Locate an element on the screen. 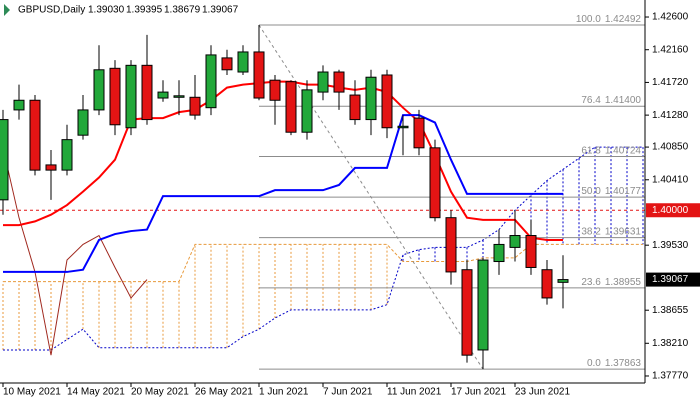  y-tick-label: 1.42160 is located at coordinates (670, 49).